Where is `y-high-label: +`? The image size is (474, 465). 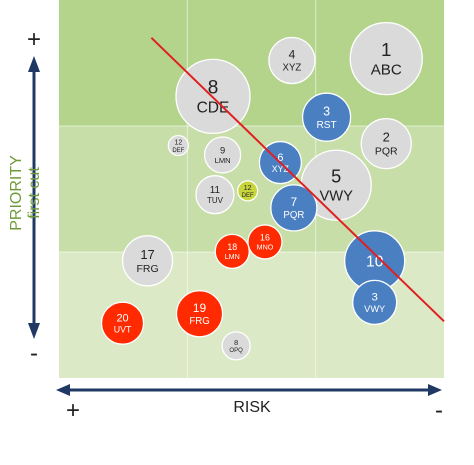 y-high-label: + is located at coordinates (34, 39).